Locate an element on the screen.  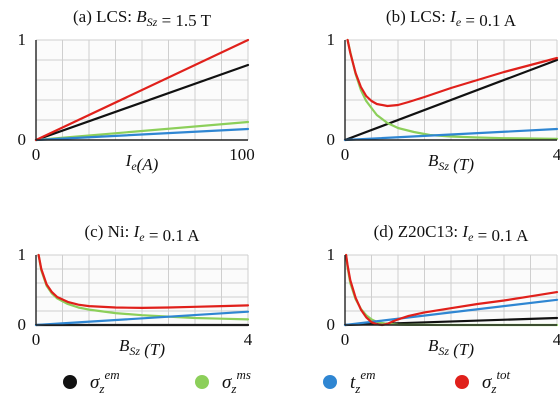
x-tick-label: 100 is located at coordinates (242, 154).